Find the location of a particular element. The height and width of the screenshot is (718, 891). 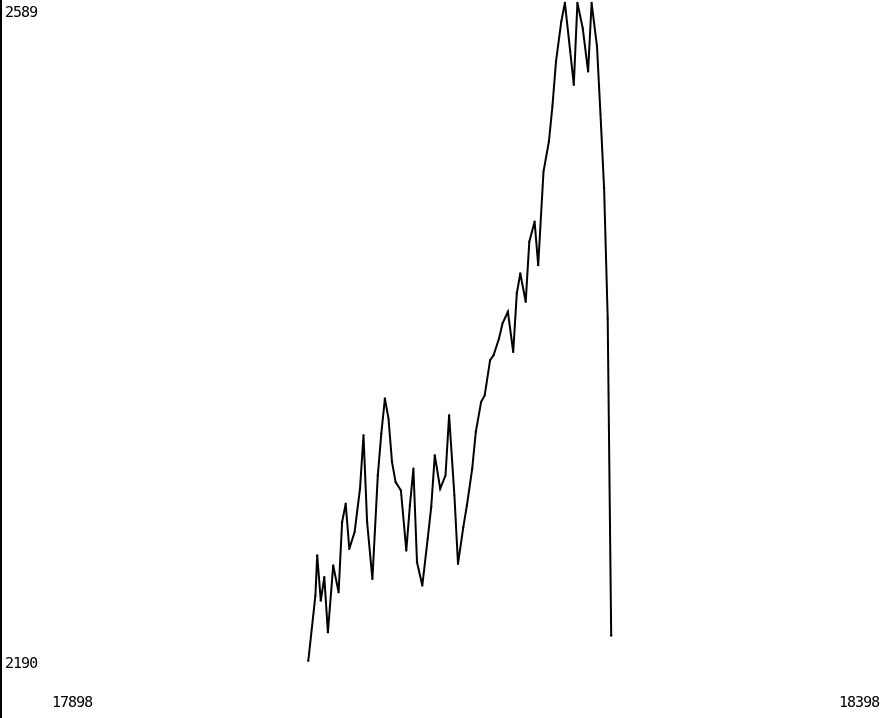

x-tick-label-left: 17898 is located at coordinates (72, 702).